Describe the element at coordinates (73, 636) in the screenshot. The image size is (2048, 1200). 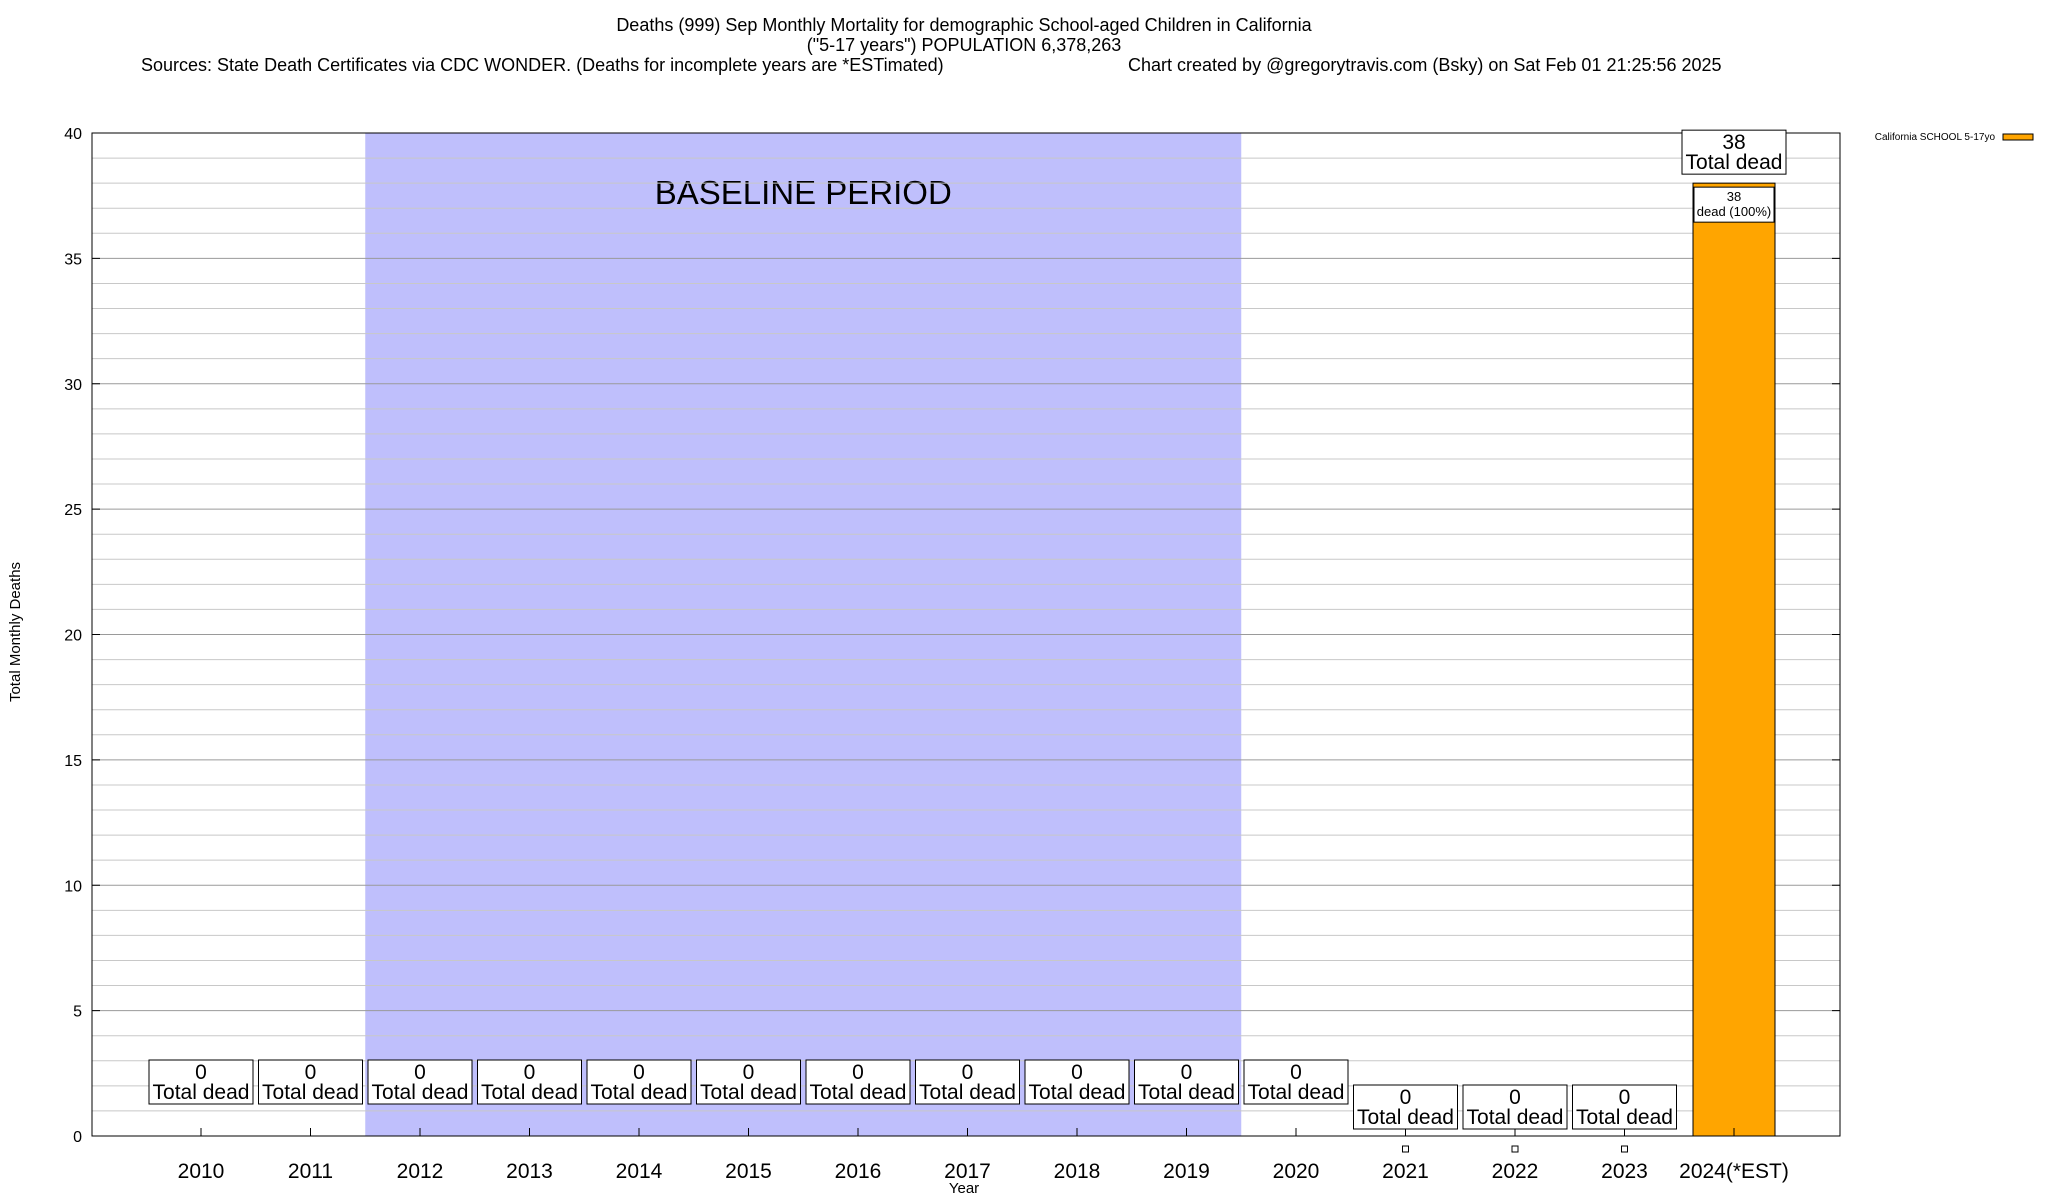
I see `y-tick-label: 20` at that location.